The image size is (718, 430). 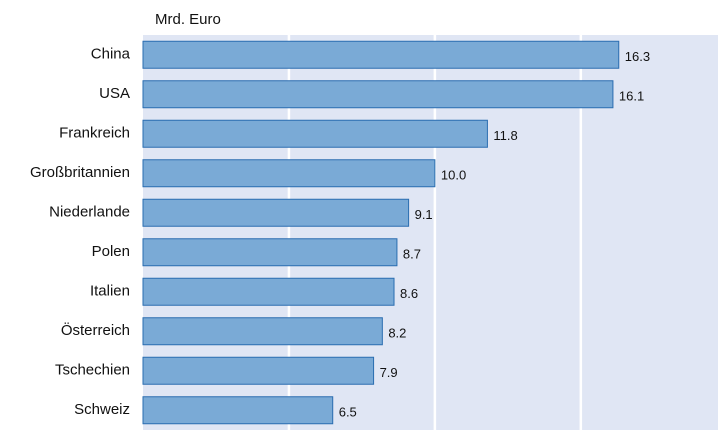 I want to click on y-tick-label: Frankreich, so click(x=94, y=133).